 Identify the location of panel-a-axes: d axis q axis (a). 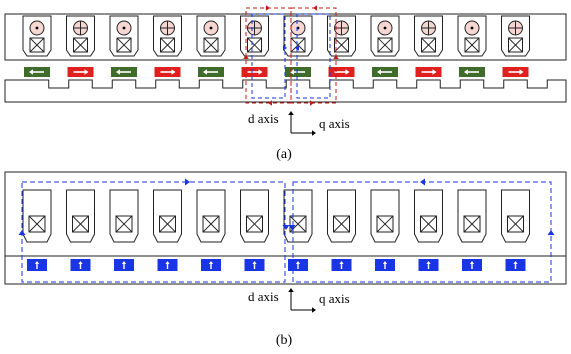
(299, 136).